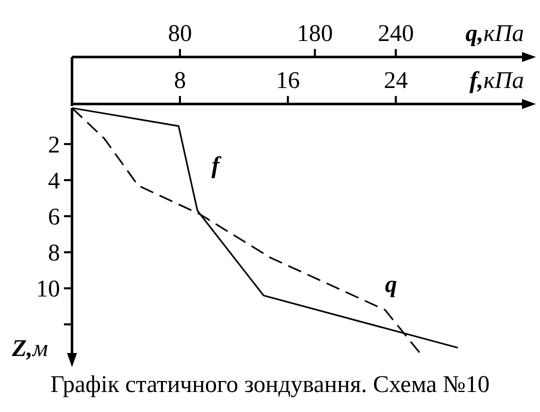  I want to click on x-tick-label: 16, so click(288, 81).